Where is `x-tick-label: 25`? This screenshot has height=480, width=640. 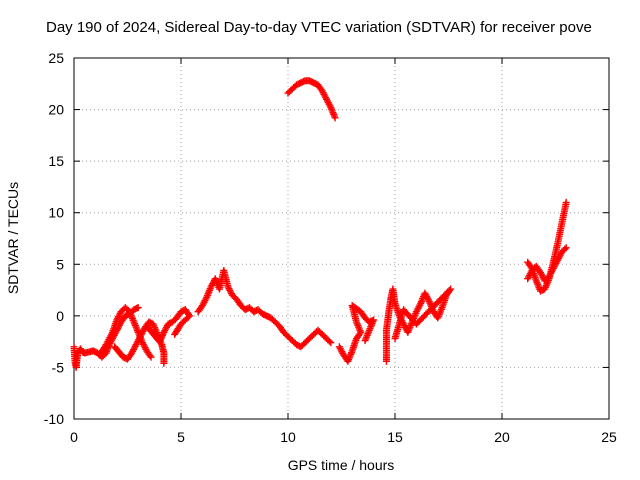 x-tick-label: 25 is located at coordinates (609, 437).